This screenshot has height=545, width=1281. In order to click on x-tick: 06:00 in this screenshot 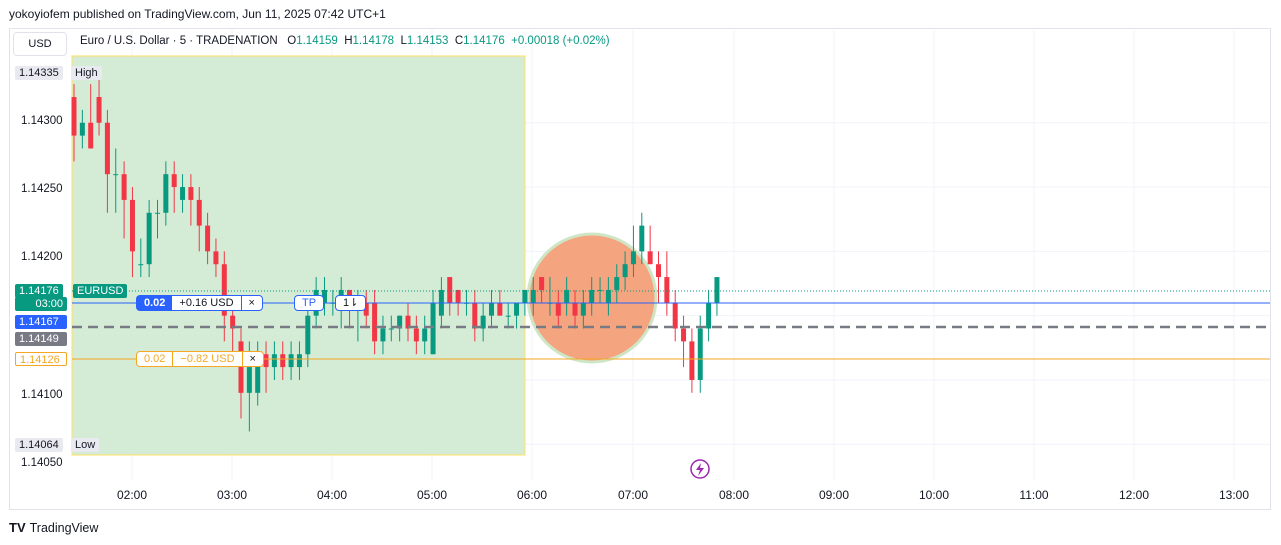, I will do `click(532, 495)`.